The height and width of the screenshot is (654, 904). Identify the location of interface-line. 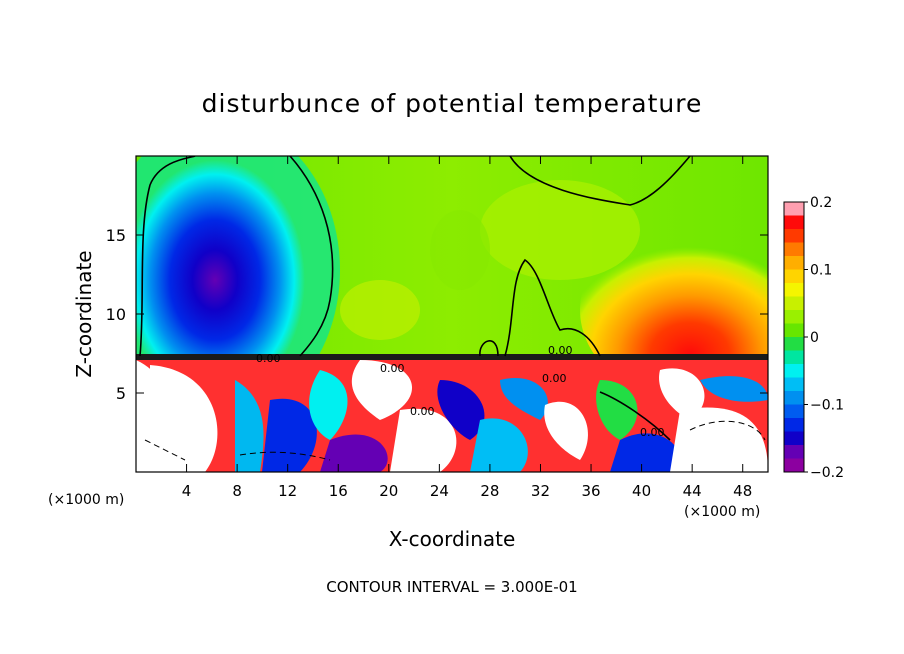
(452, 357).